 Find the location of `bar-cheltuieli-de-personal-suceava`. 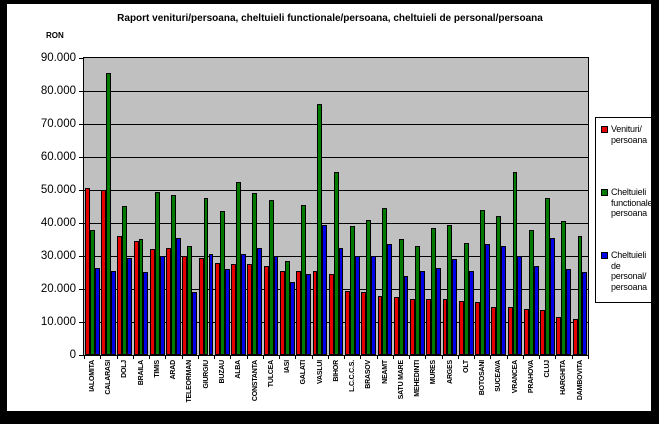

bar-cheltuieli-de-personal-suceava is located at coordinates (504, 300).